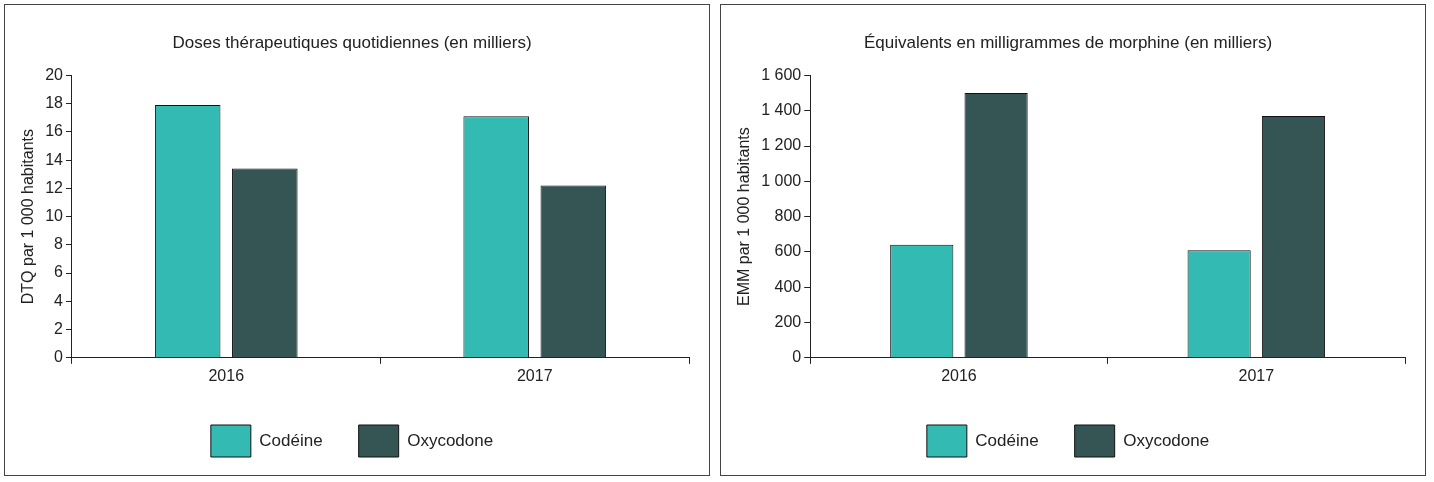  Describe the element at coordinates (54, 131) in the screenshot. I see `y-tick-label: 16` at that location.